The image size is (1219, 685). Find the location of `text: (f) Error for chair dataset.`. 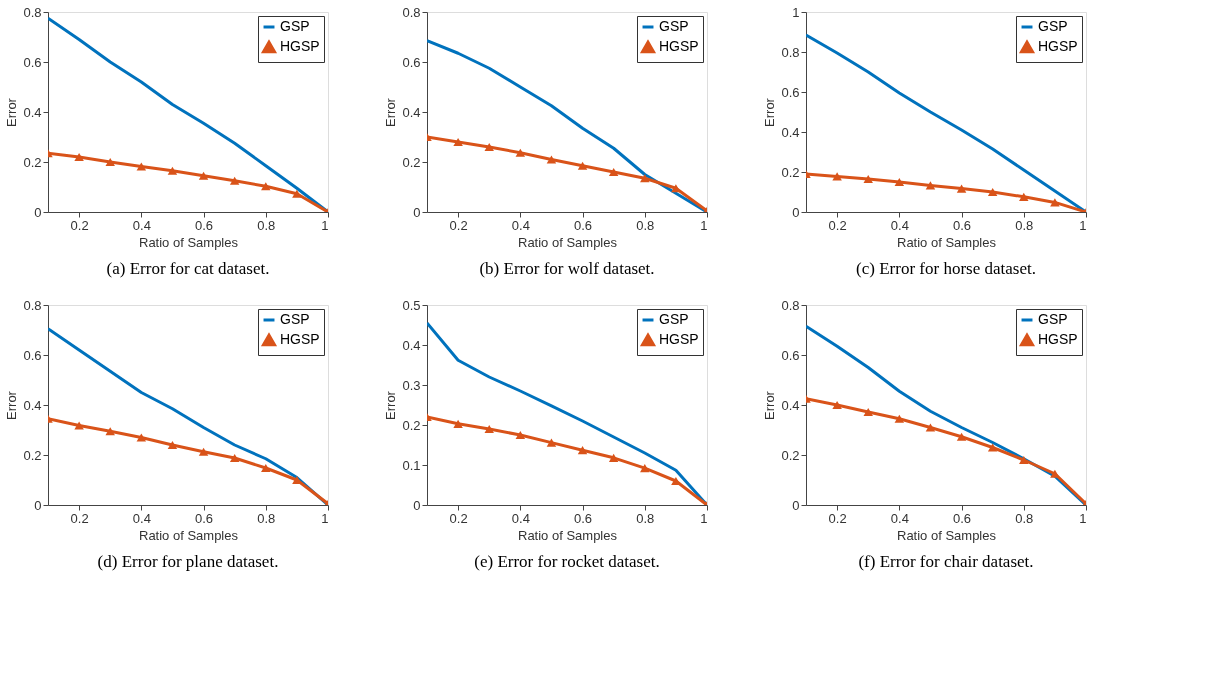

text: (f) Error for chair dataset. is located at coordinates (946, 561).